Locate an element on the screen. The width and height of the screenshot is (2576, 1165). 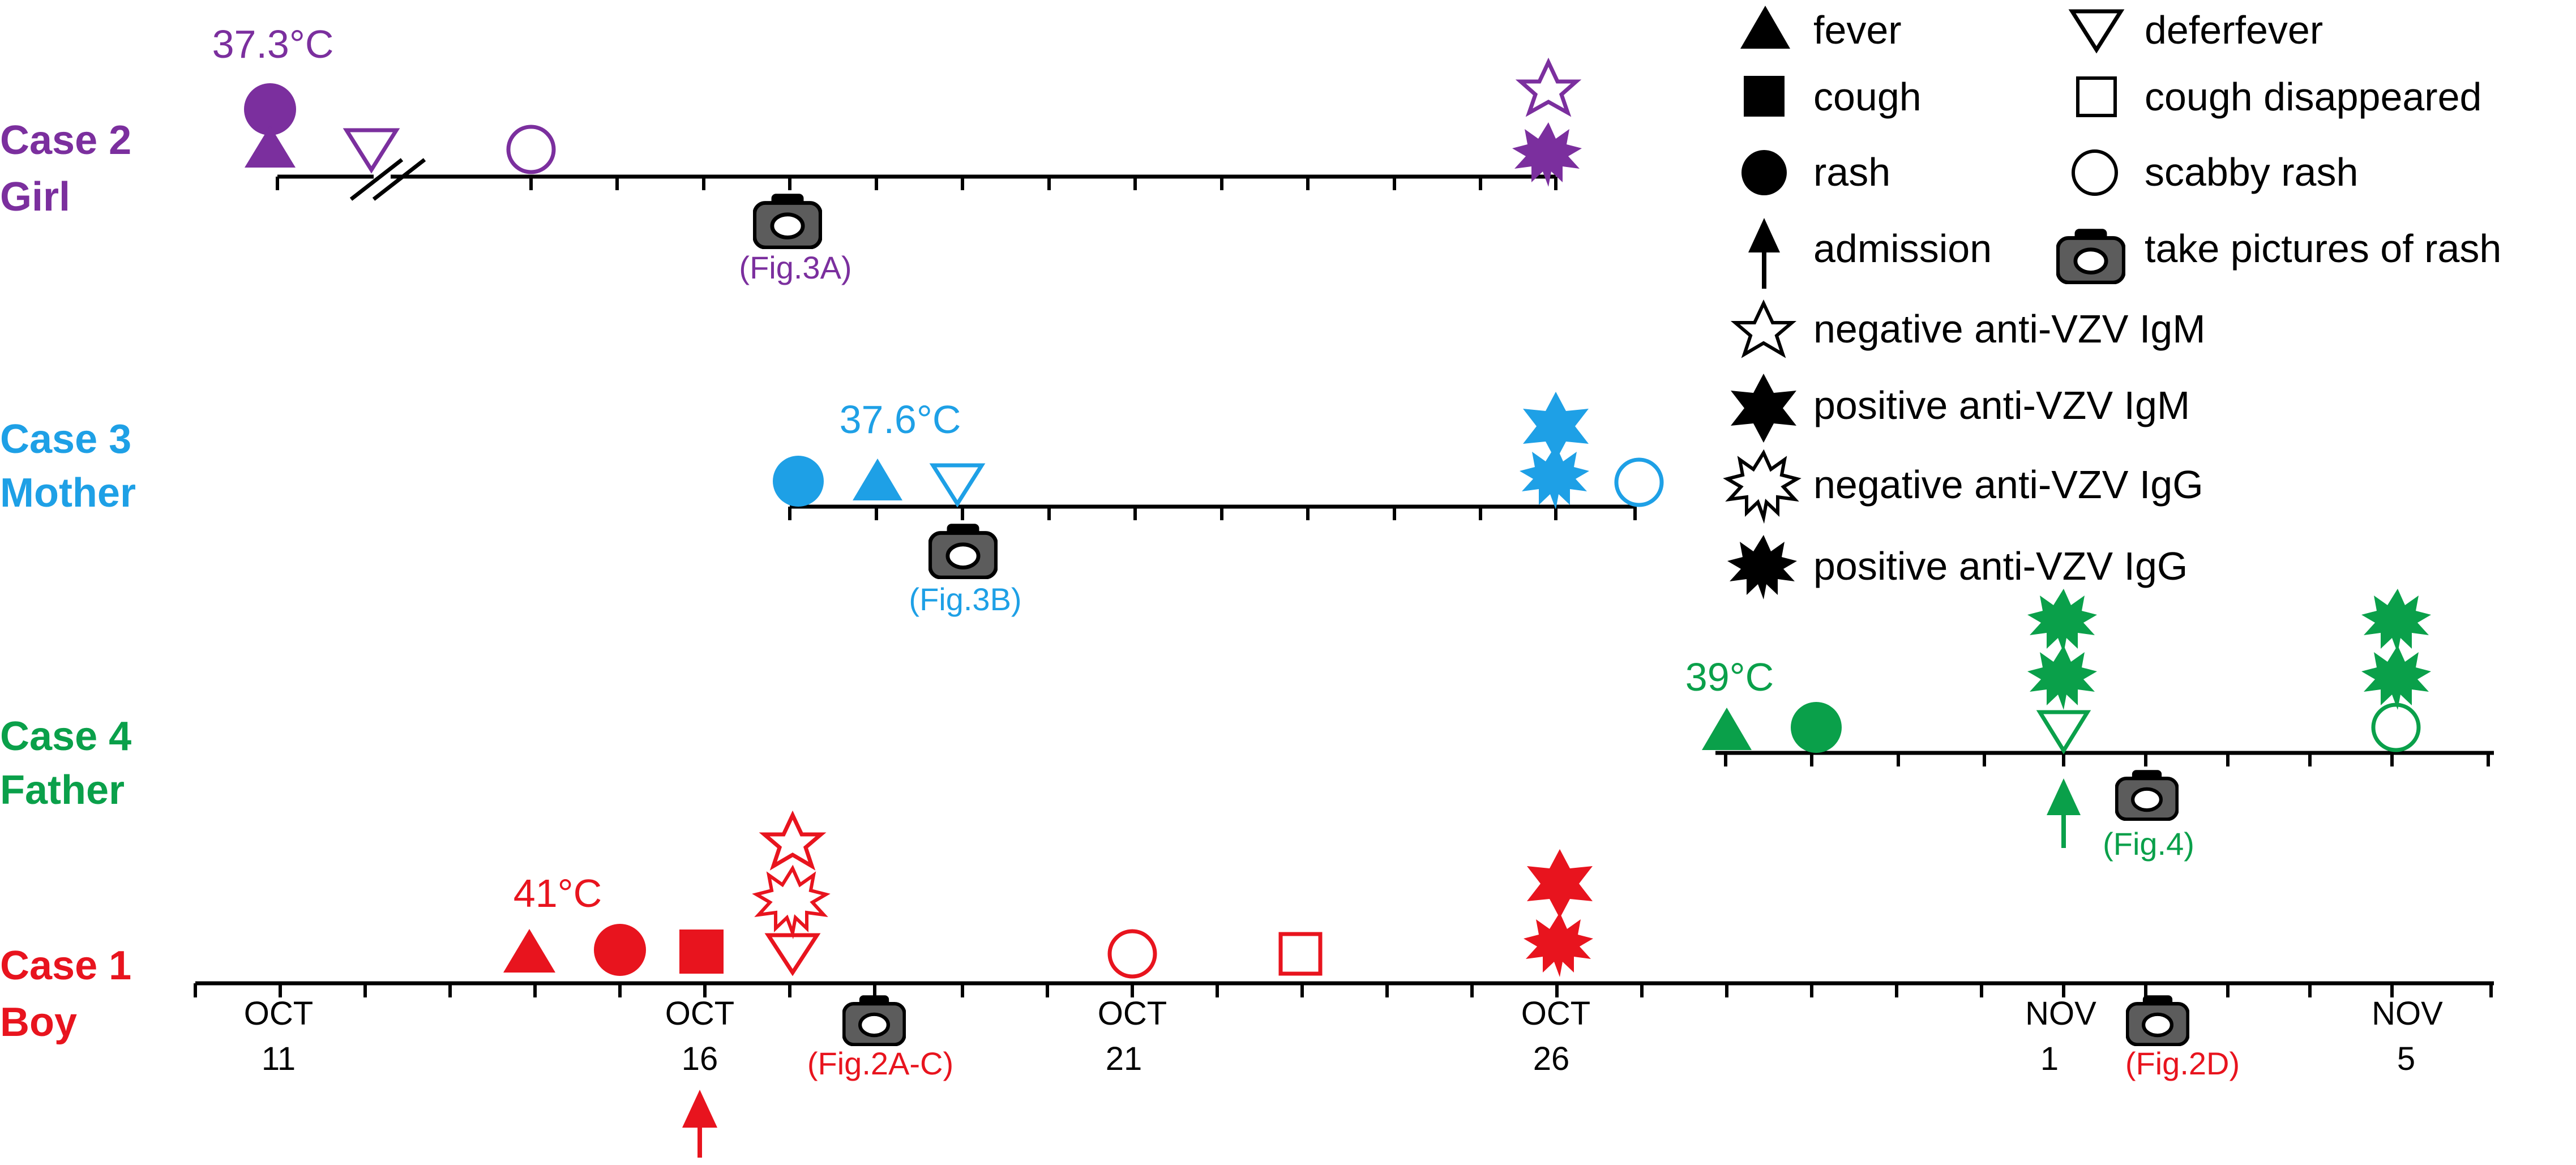
tick-label-day: 1 is located at coordinates (2049, 1058).